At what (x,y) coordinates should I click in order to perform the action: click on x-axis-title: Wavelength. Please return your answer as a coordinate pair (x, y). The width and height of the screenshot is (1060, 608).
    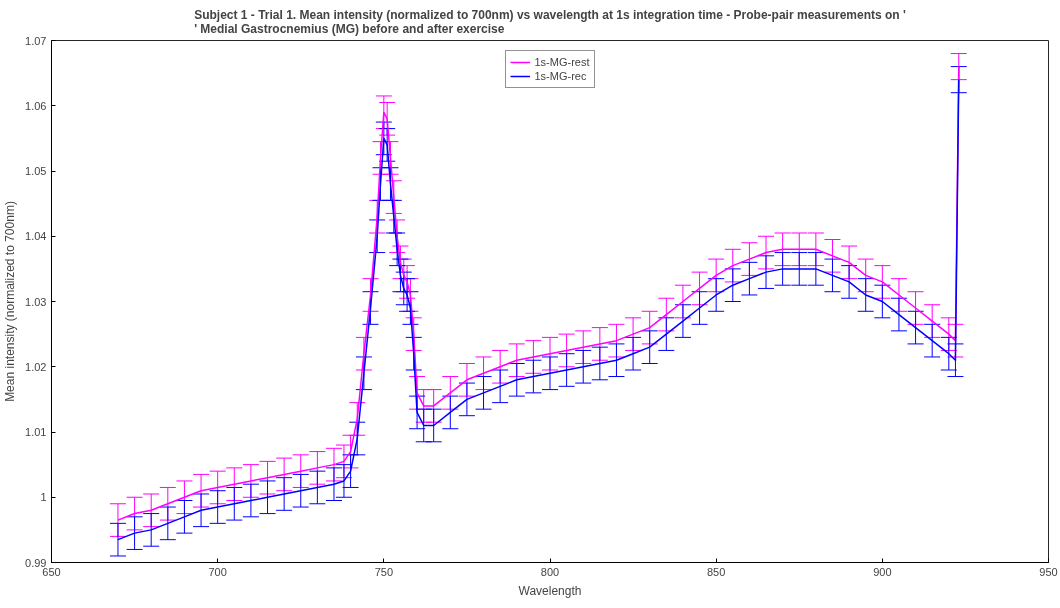
    Looking at the image, I should click on (550, 590).